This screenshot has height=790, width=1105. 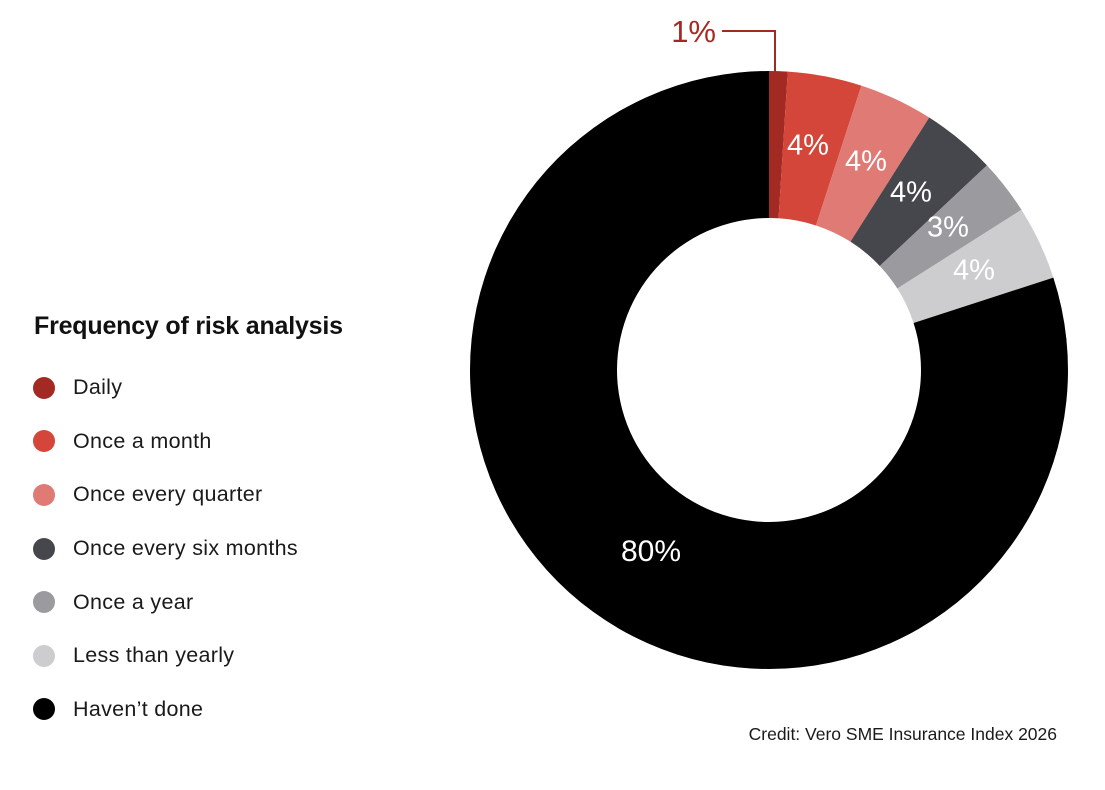 I want to click on legend-label-once-every-six-months: Once every six months, so click(x=185, y=548).